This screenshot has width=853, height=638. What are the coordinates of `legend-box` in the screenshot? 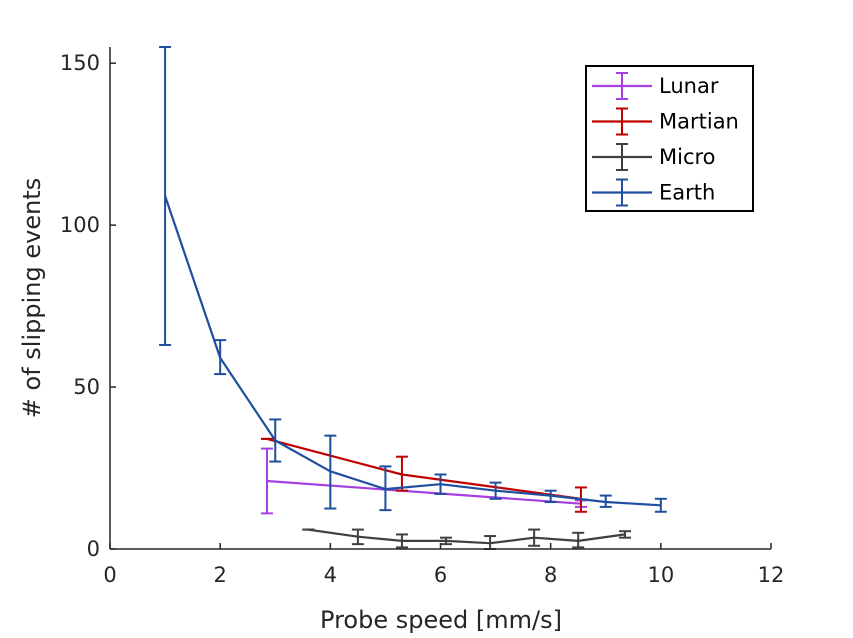 It's located at (669, 138).